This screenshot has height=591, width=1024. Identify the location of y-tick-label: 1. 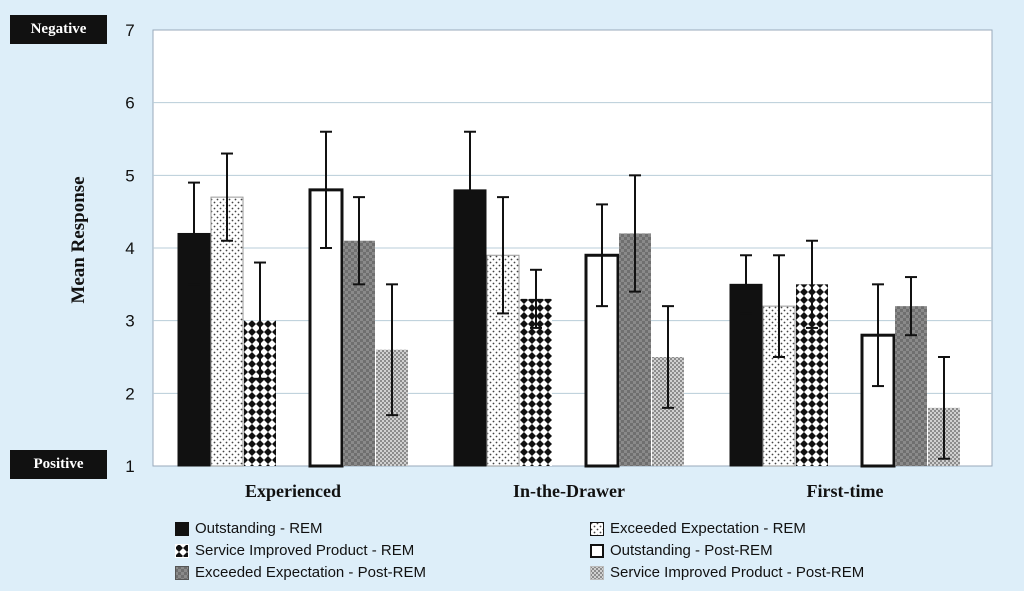
(129, 466).